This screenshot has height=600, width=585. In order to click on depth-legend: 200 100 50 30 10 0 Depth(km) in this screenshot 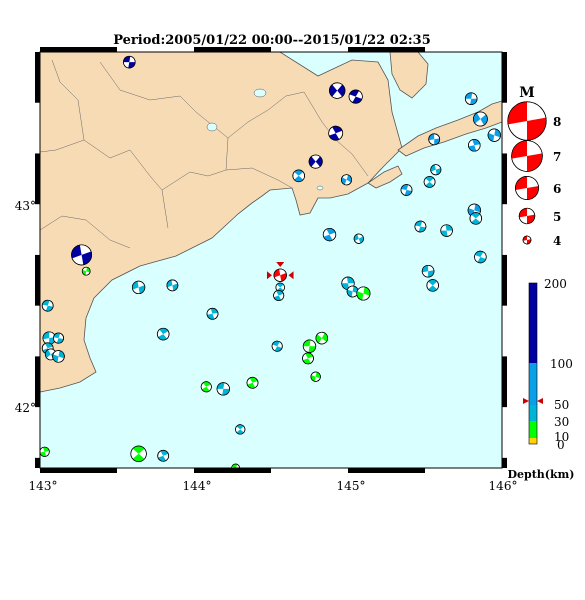, I will do `click(541, 379)`.